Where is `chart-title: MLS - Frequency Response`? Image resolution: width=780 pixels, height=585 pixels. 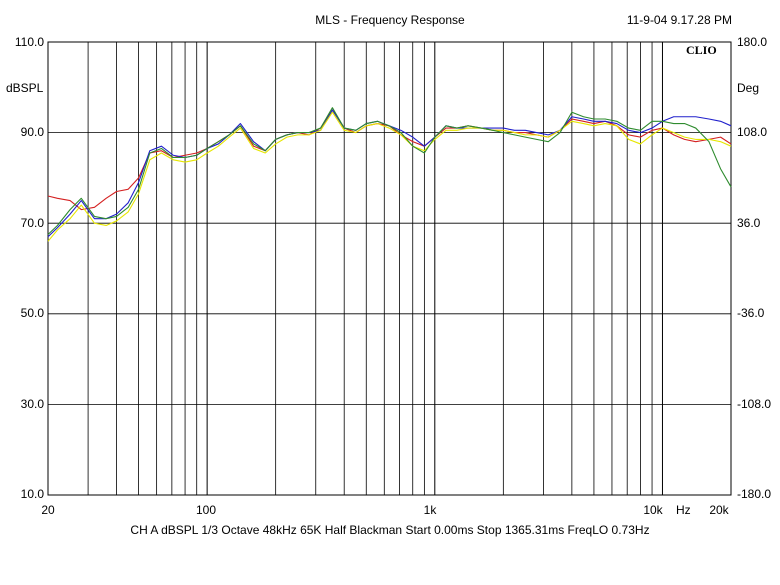 chart-title: MLS - Frequency Response is located at coordinates (390, 20).